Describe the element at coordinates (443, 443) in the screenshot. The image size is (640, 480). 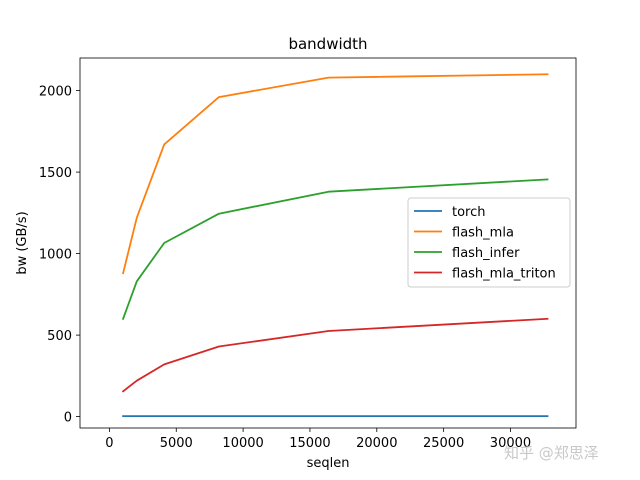
I see `x-tick-label: 25000` at that location.